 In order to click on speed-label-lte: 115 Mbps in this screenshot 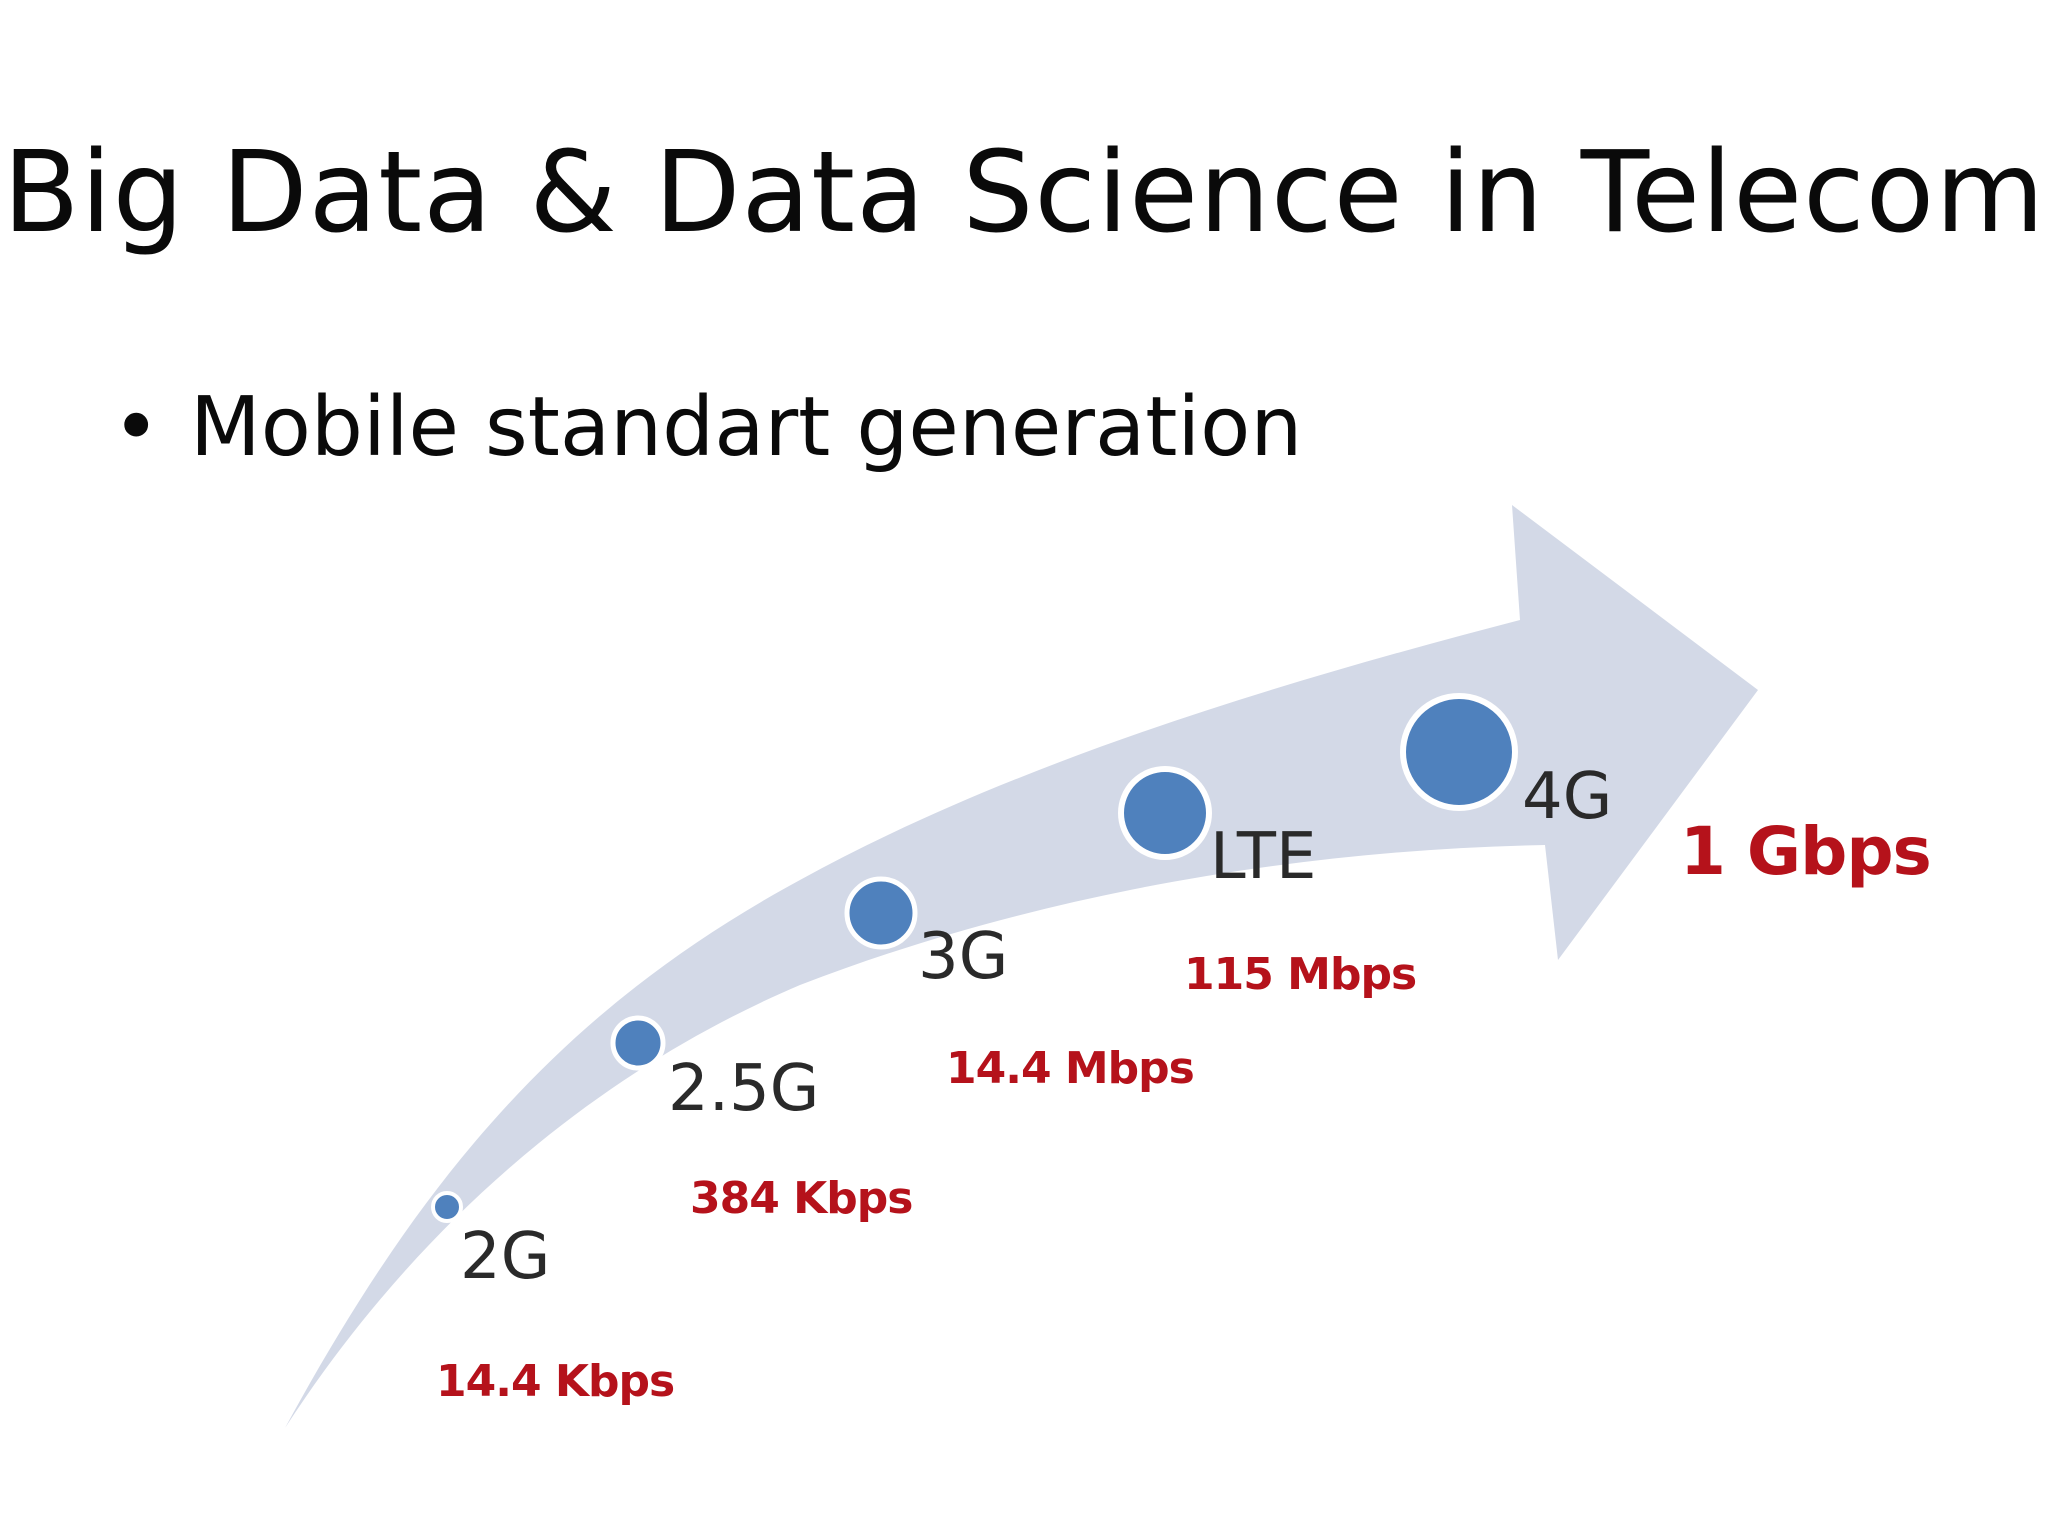, I will do `click(1300, 974)`.